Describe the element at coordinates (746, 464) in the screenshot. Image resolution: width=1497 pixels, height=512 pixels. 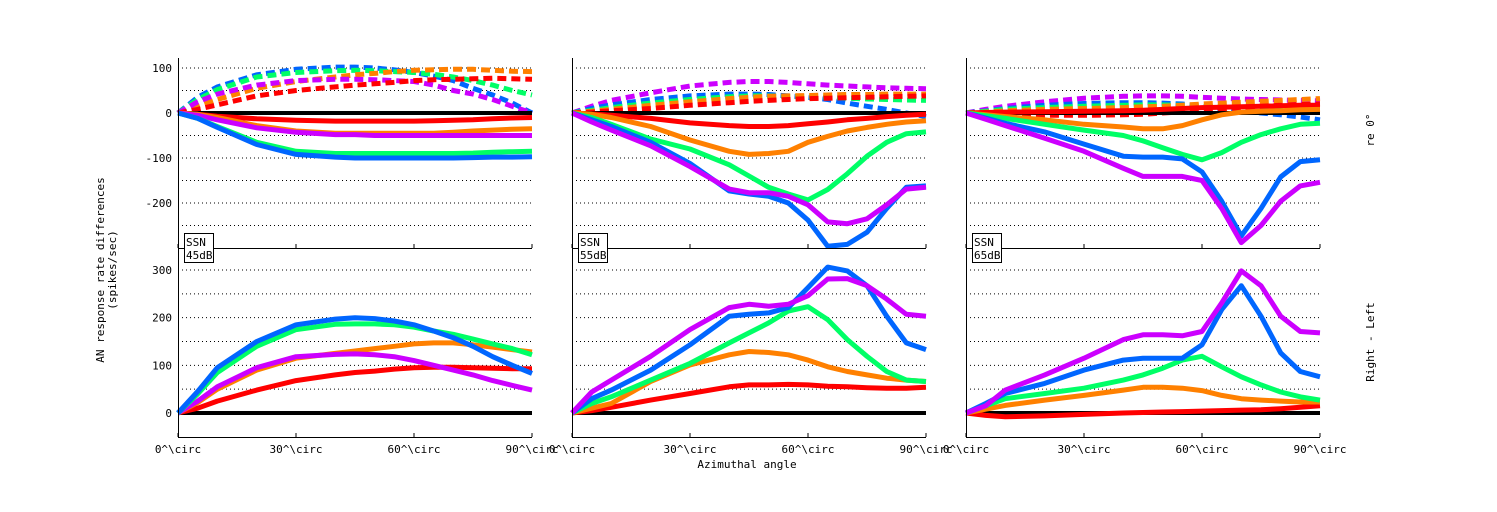
I see `x-axis-label: Azimuthal angle` at that location.